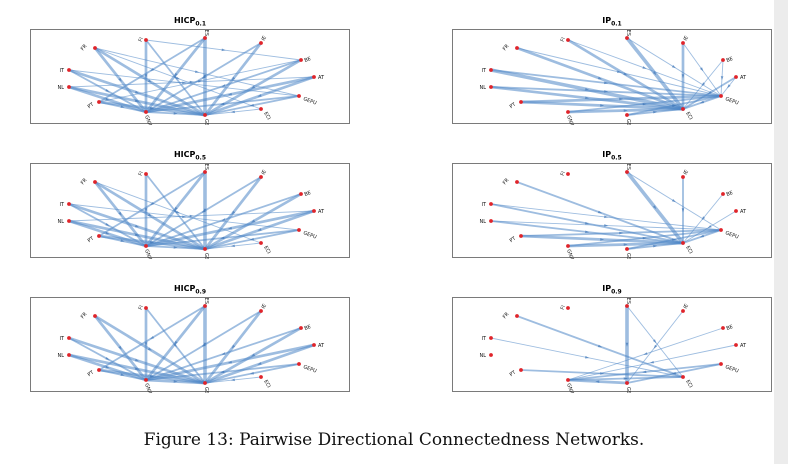 The height and width of the screenshot is (464, 788). I want to click on edge-arrow-PT-BE, so click(200, 81).